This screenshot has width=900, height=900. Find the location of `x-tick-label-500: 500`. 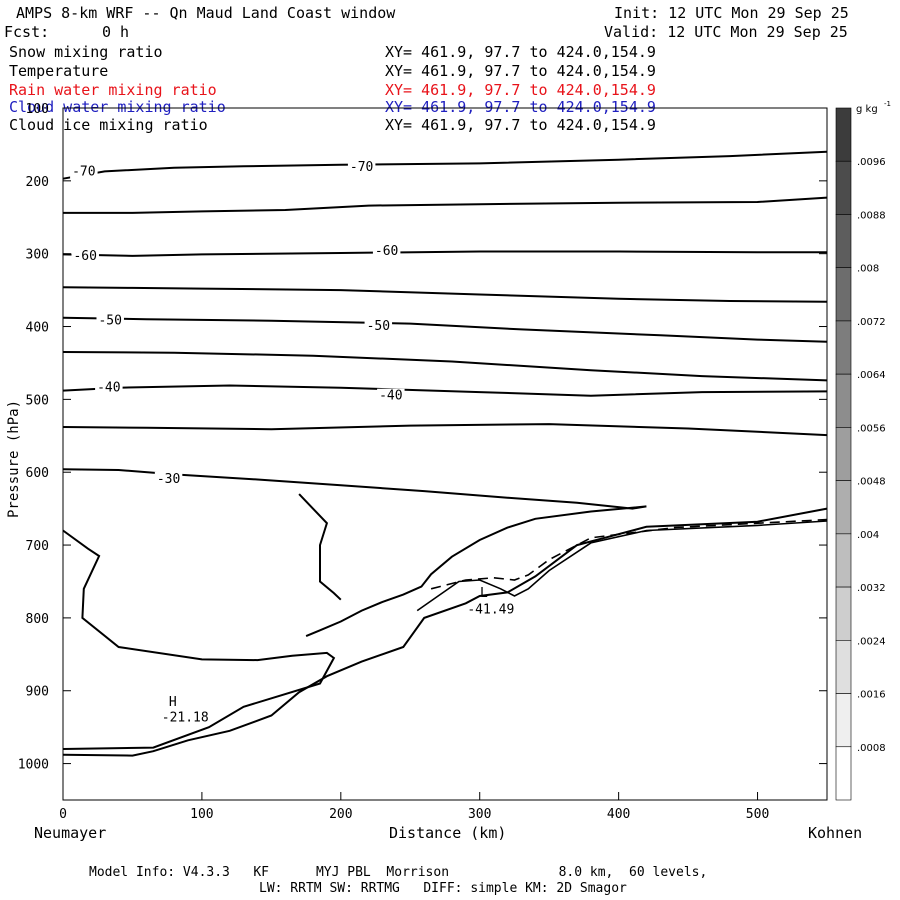

x-tick-label-500: 500 is located at coordinates (757, 814).